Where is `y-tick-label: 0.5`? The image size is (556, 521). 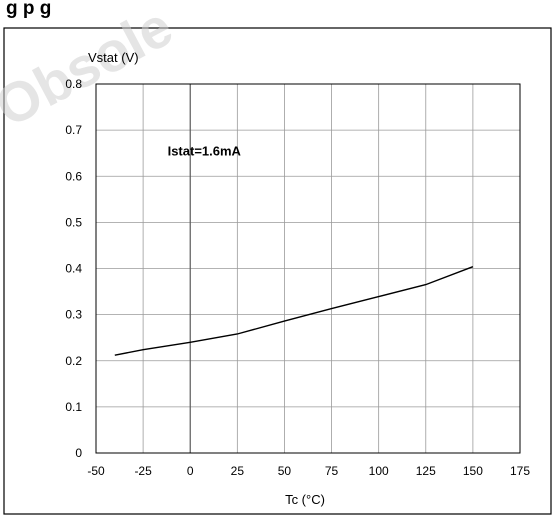 y-tick-label: 0.5 is located at coordinates (73, 222).